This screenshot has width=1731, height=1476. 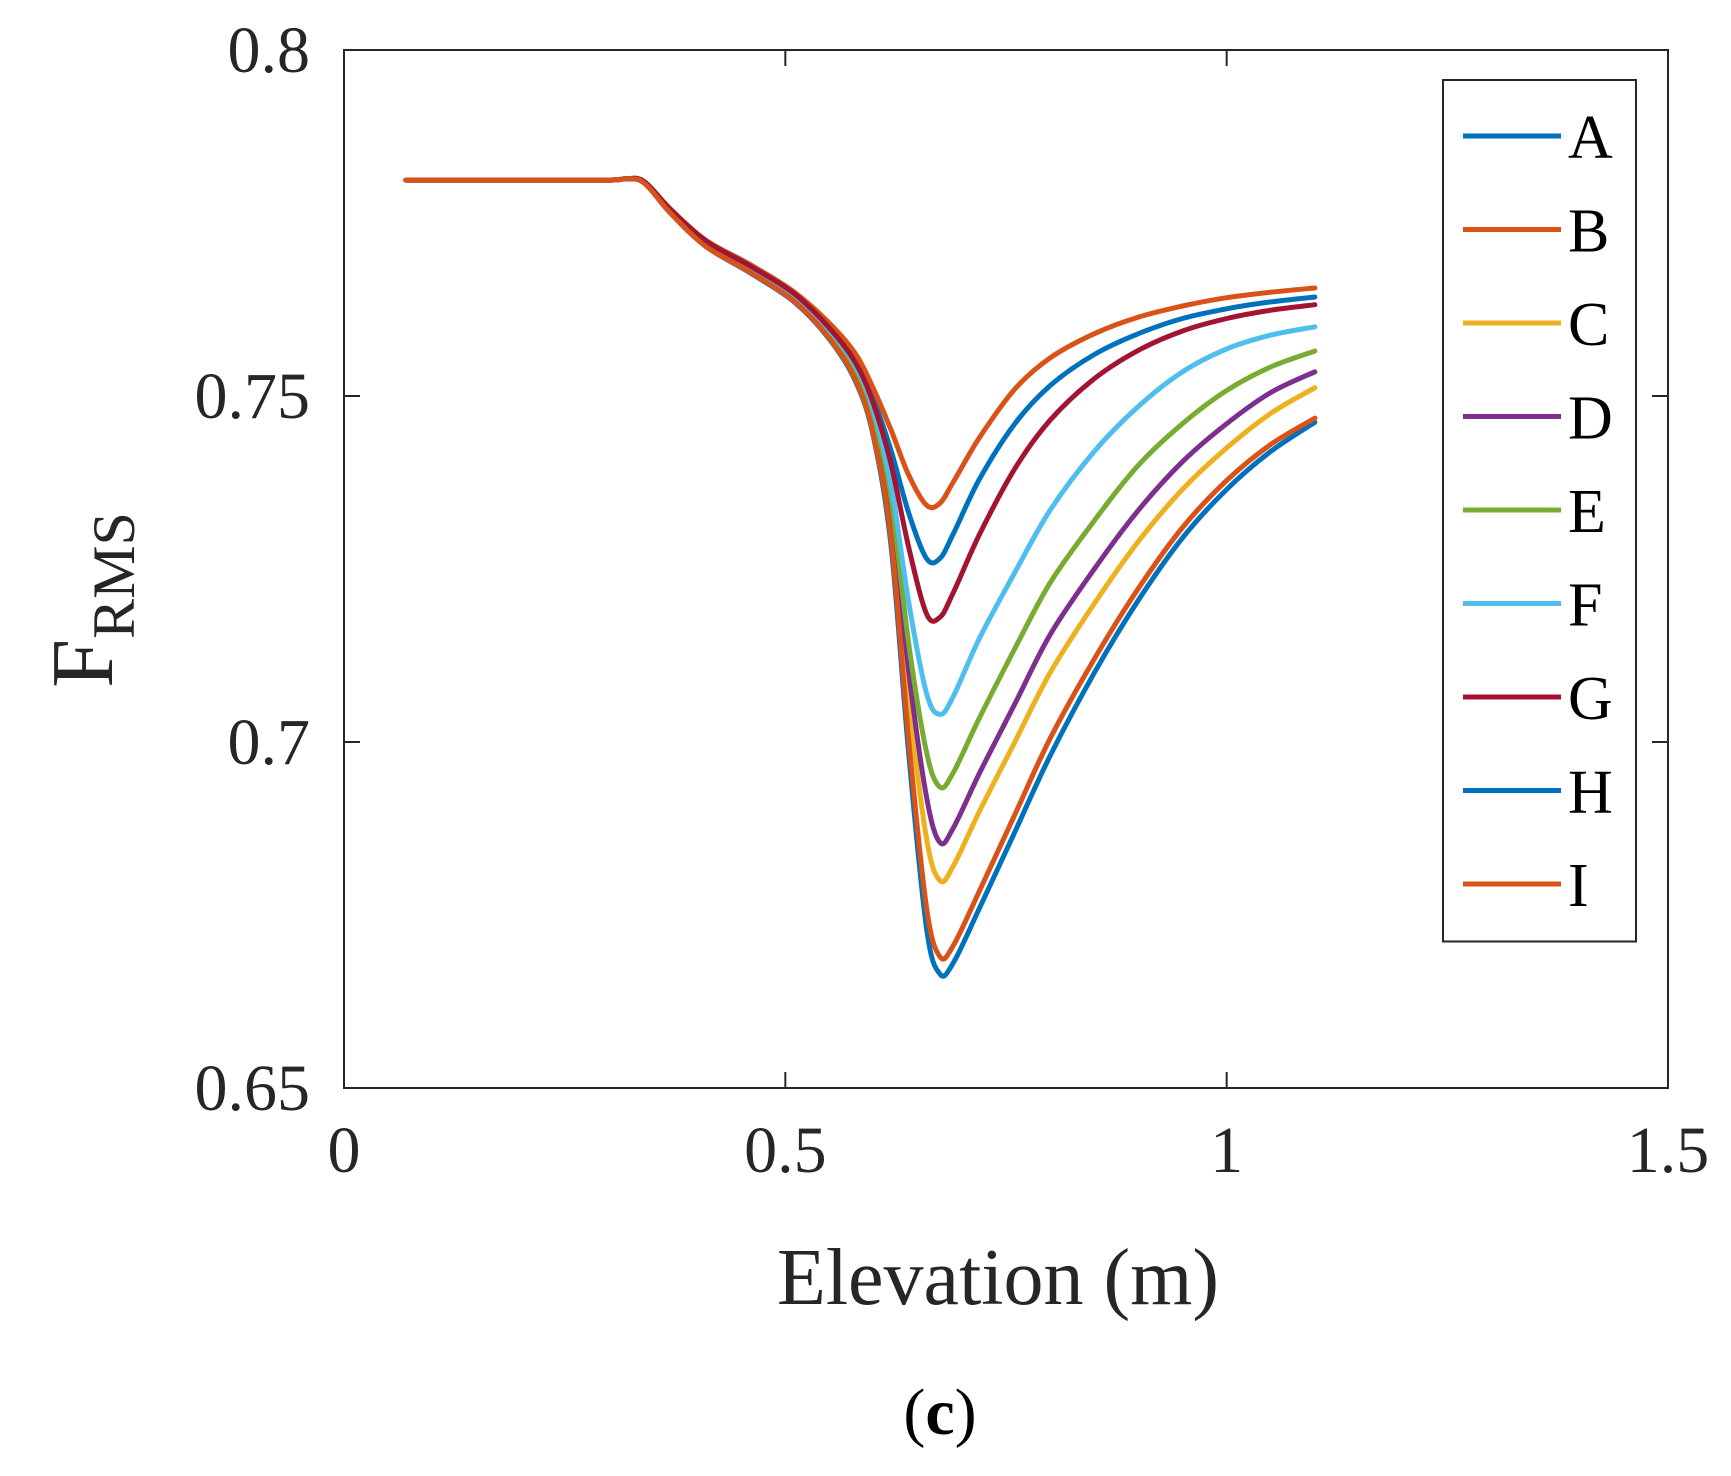 I want to click on figure-caption: (c), so click(x=939, y=1412).